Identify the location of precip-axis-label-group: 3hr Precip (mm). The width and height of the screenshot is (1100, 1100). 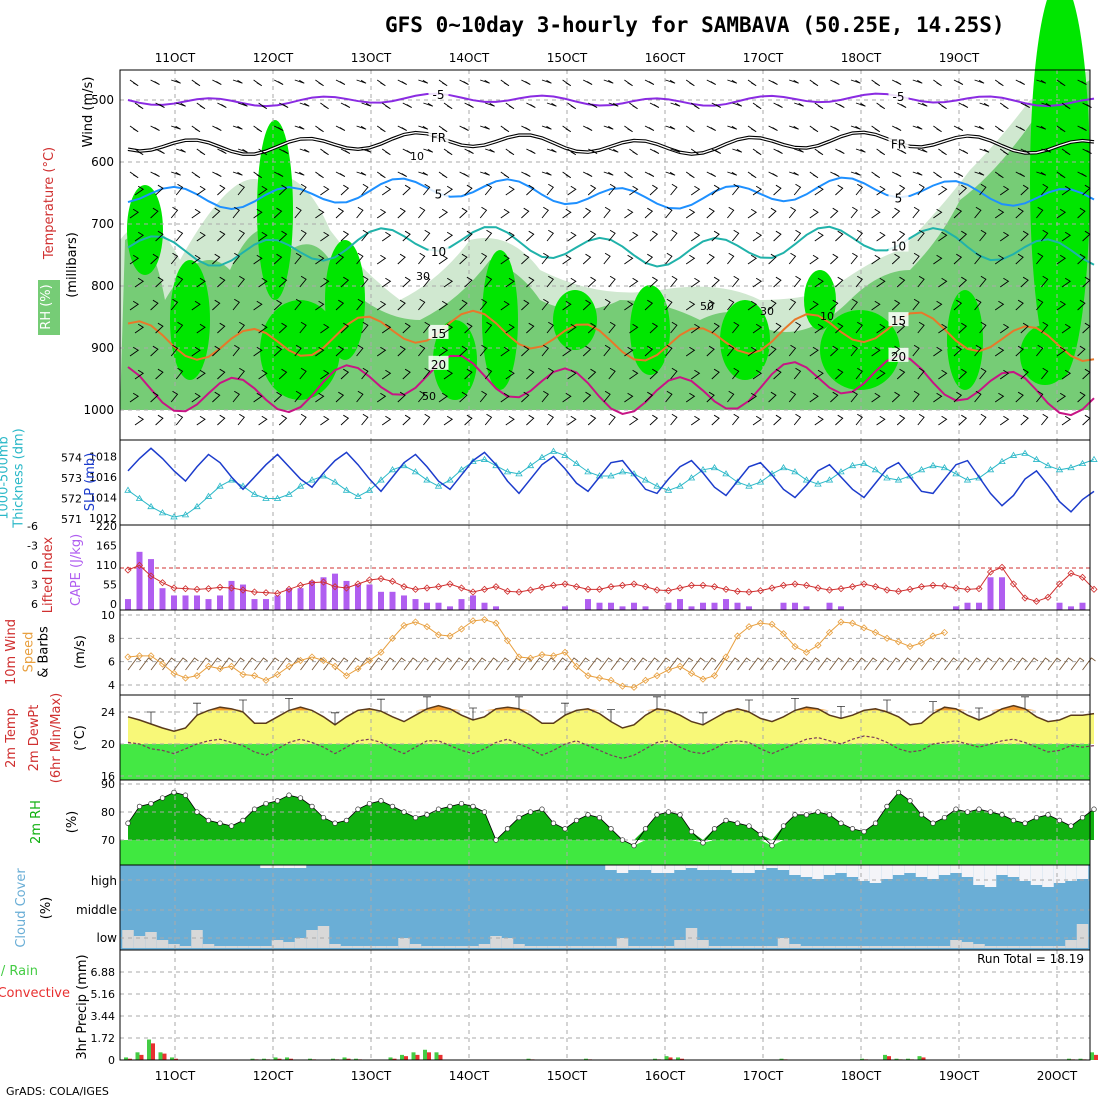
(82, 1006).